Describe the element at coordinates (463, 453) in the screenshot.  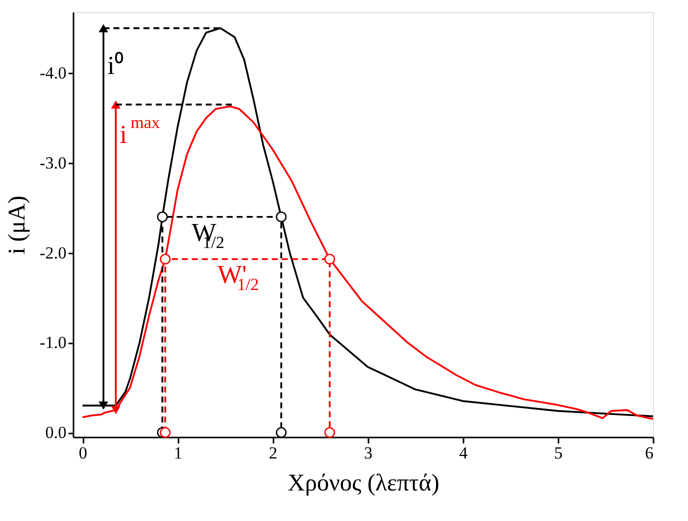
I see `x-tick-label: 4` at that location.